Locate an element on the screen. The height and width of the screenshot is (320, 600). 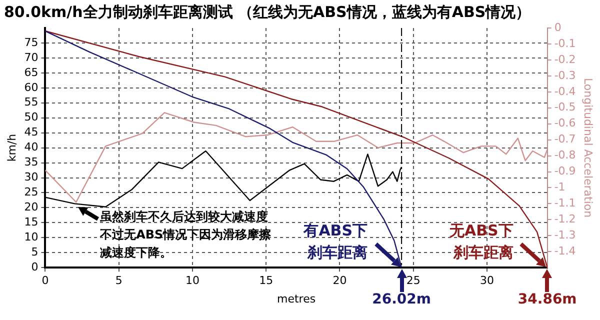
y-tick-label: 70 is located at coordinates (31, 57).